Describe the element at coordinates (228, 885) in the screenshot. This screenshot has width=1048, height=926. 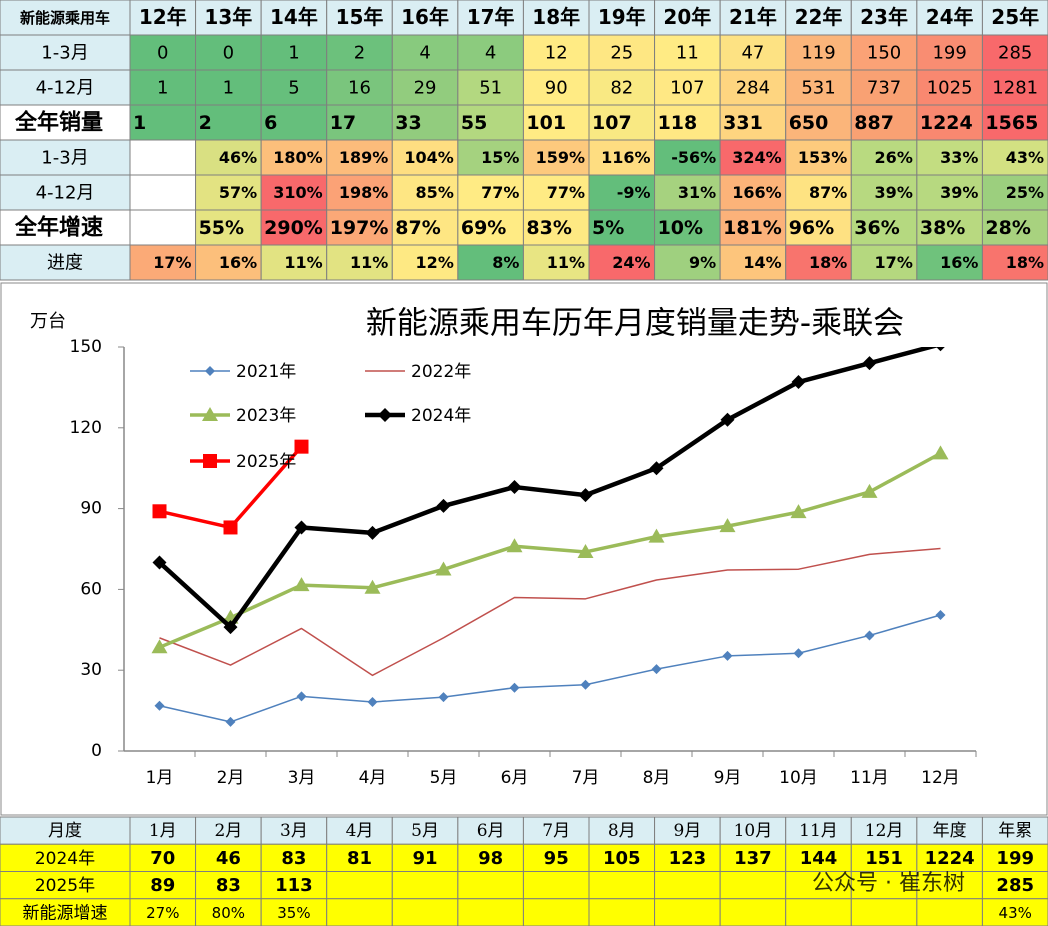
I see `cell-value: 83` at that location.